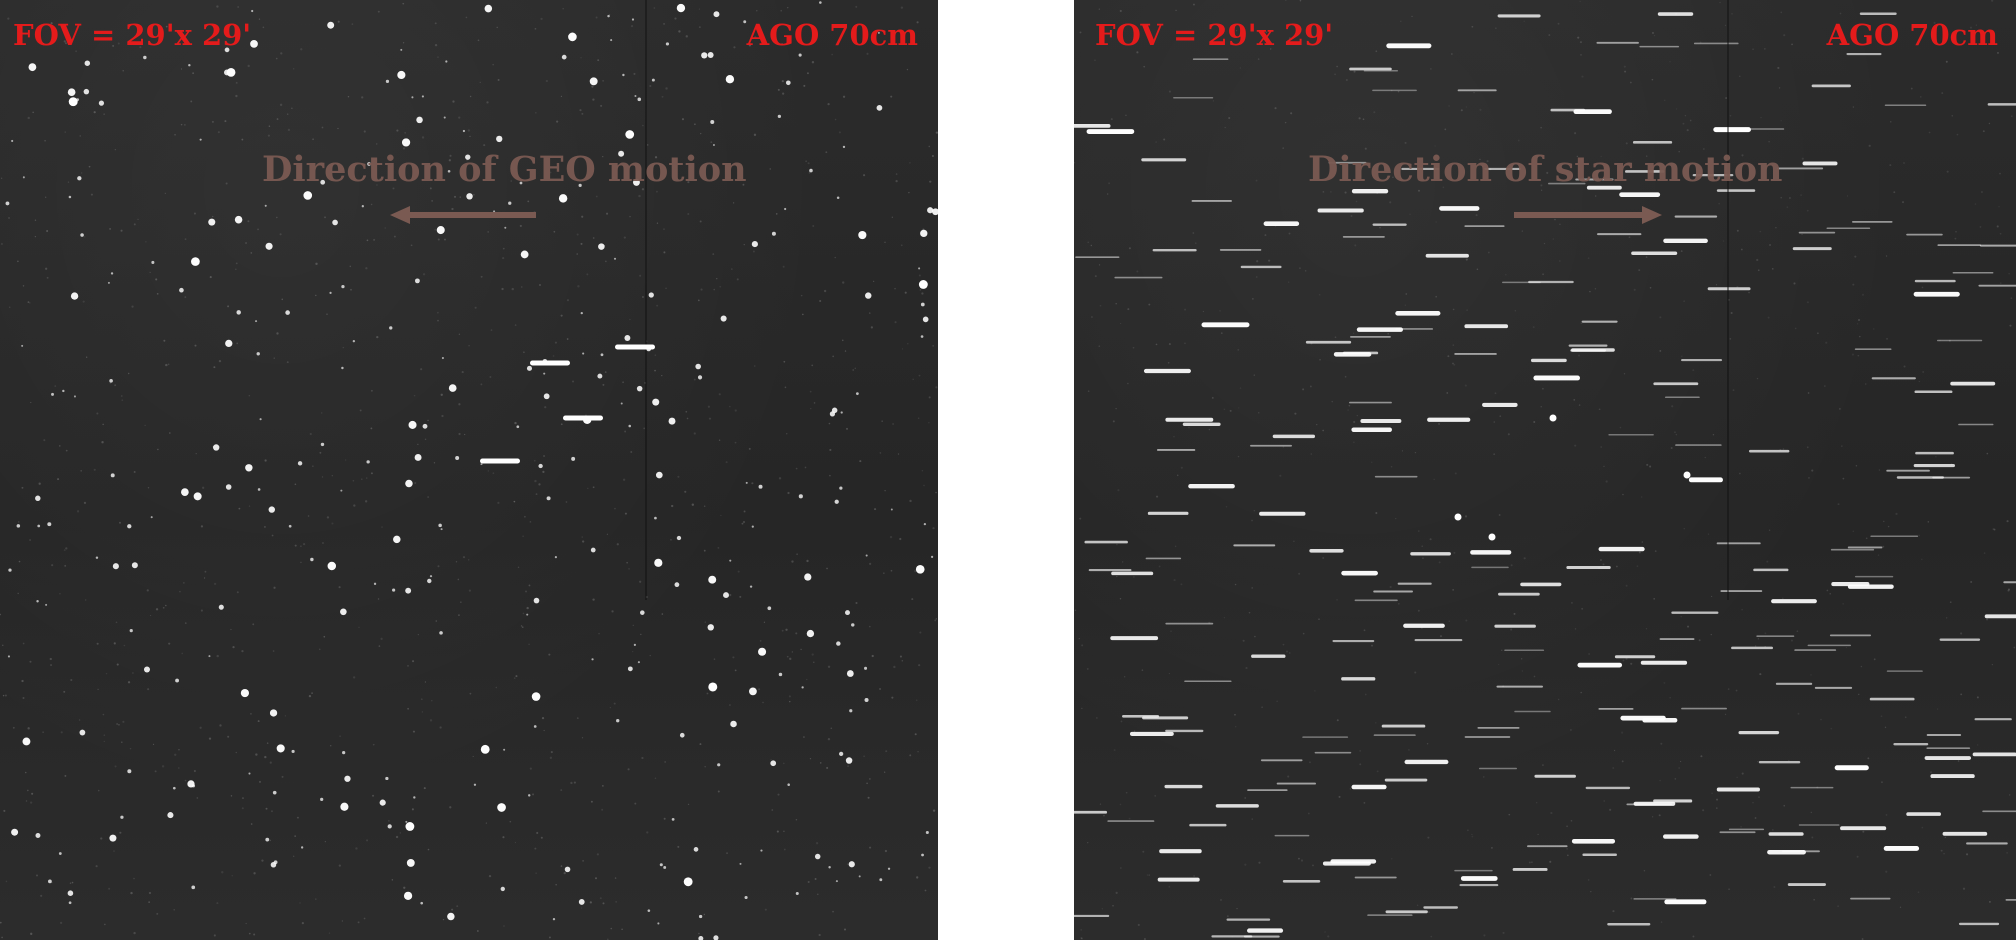  What do you see at coordinates (463, 215) in the screenshot?
I see `left-arrow-icon` at bounding box center [463, 215].